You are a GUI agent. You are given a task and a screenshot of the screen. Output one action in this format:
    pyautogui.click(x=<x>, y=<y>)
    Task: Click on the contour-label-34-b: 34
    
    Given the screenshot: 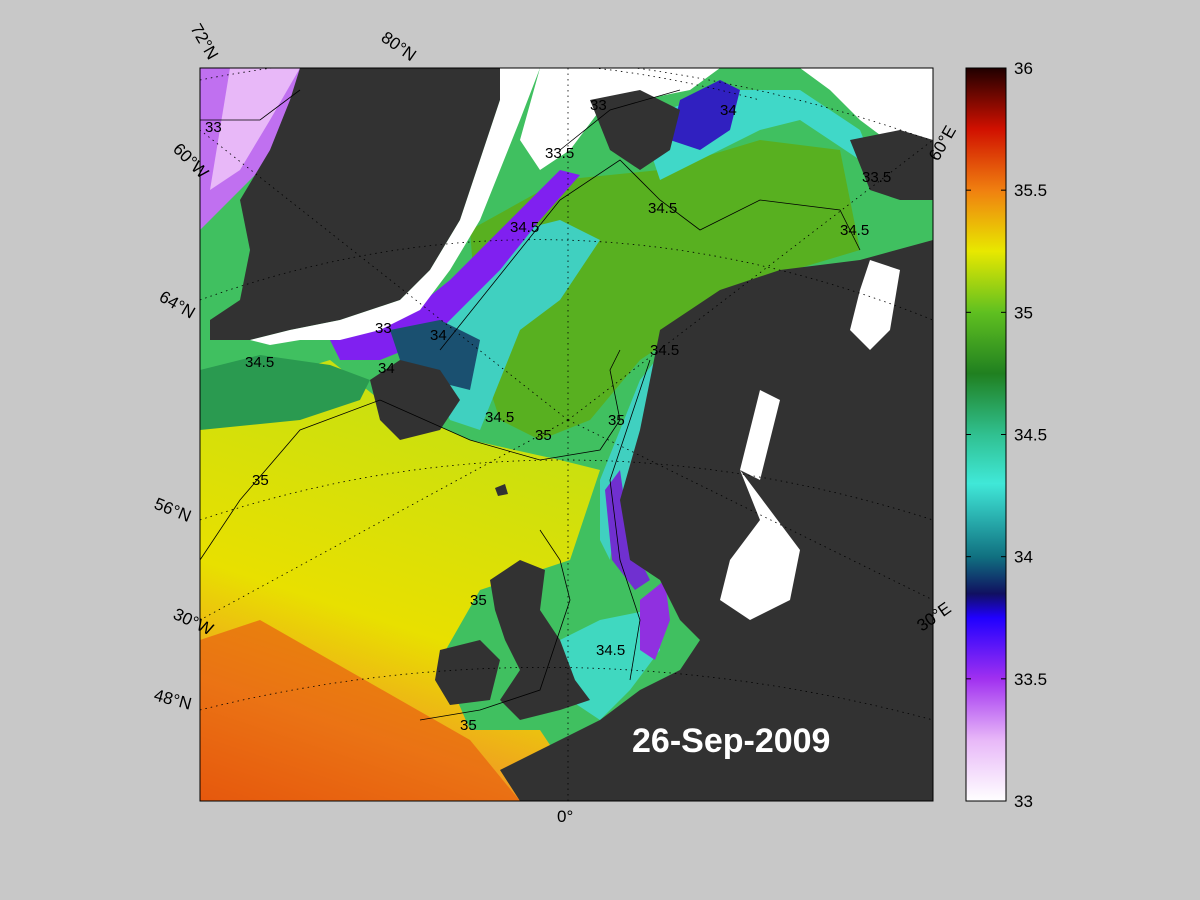 What is the action you would take?
    pyautogui.click(x=386, y=368)
    